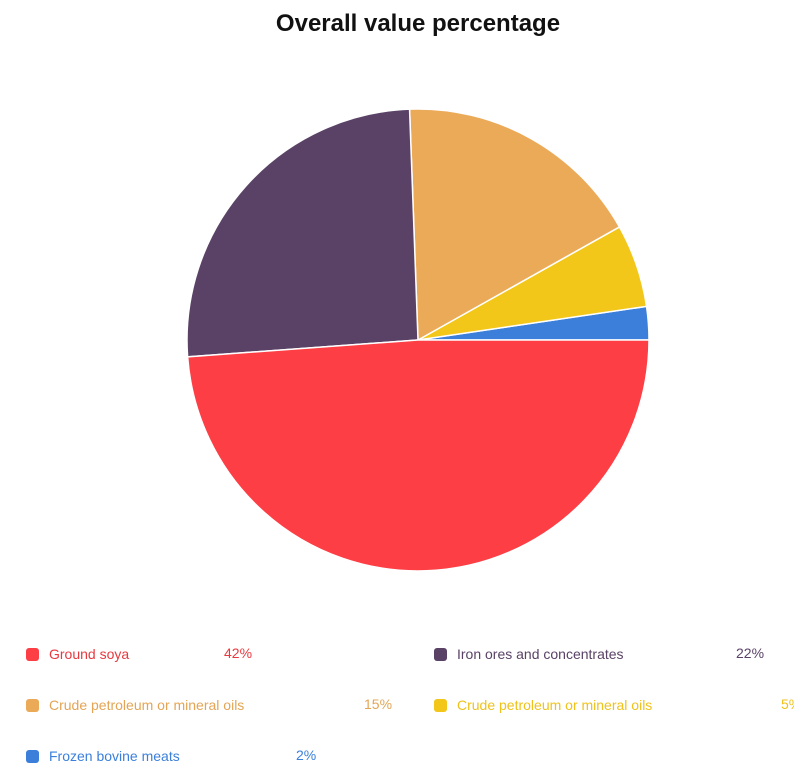 The width and height of the screenshot is (794, 774). What do you see at coordinates (306, 755) in the screenshot?
I see `legend-value-frozen-bovine-meats: 2%` at bounding box center [306, 755].